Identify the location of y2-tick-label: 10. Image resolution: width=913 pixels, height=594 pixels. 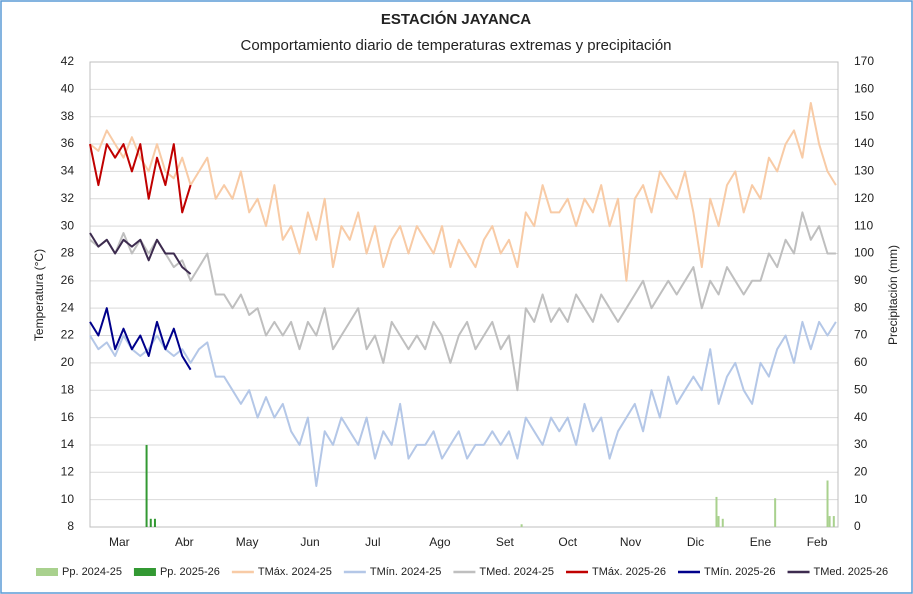
(861, 499).